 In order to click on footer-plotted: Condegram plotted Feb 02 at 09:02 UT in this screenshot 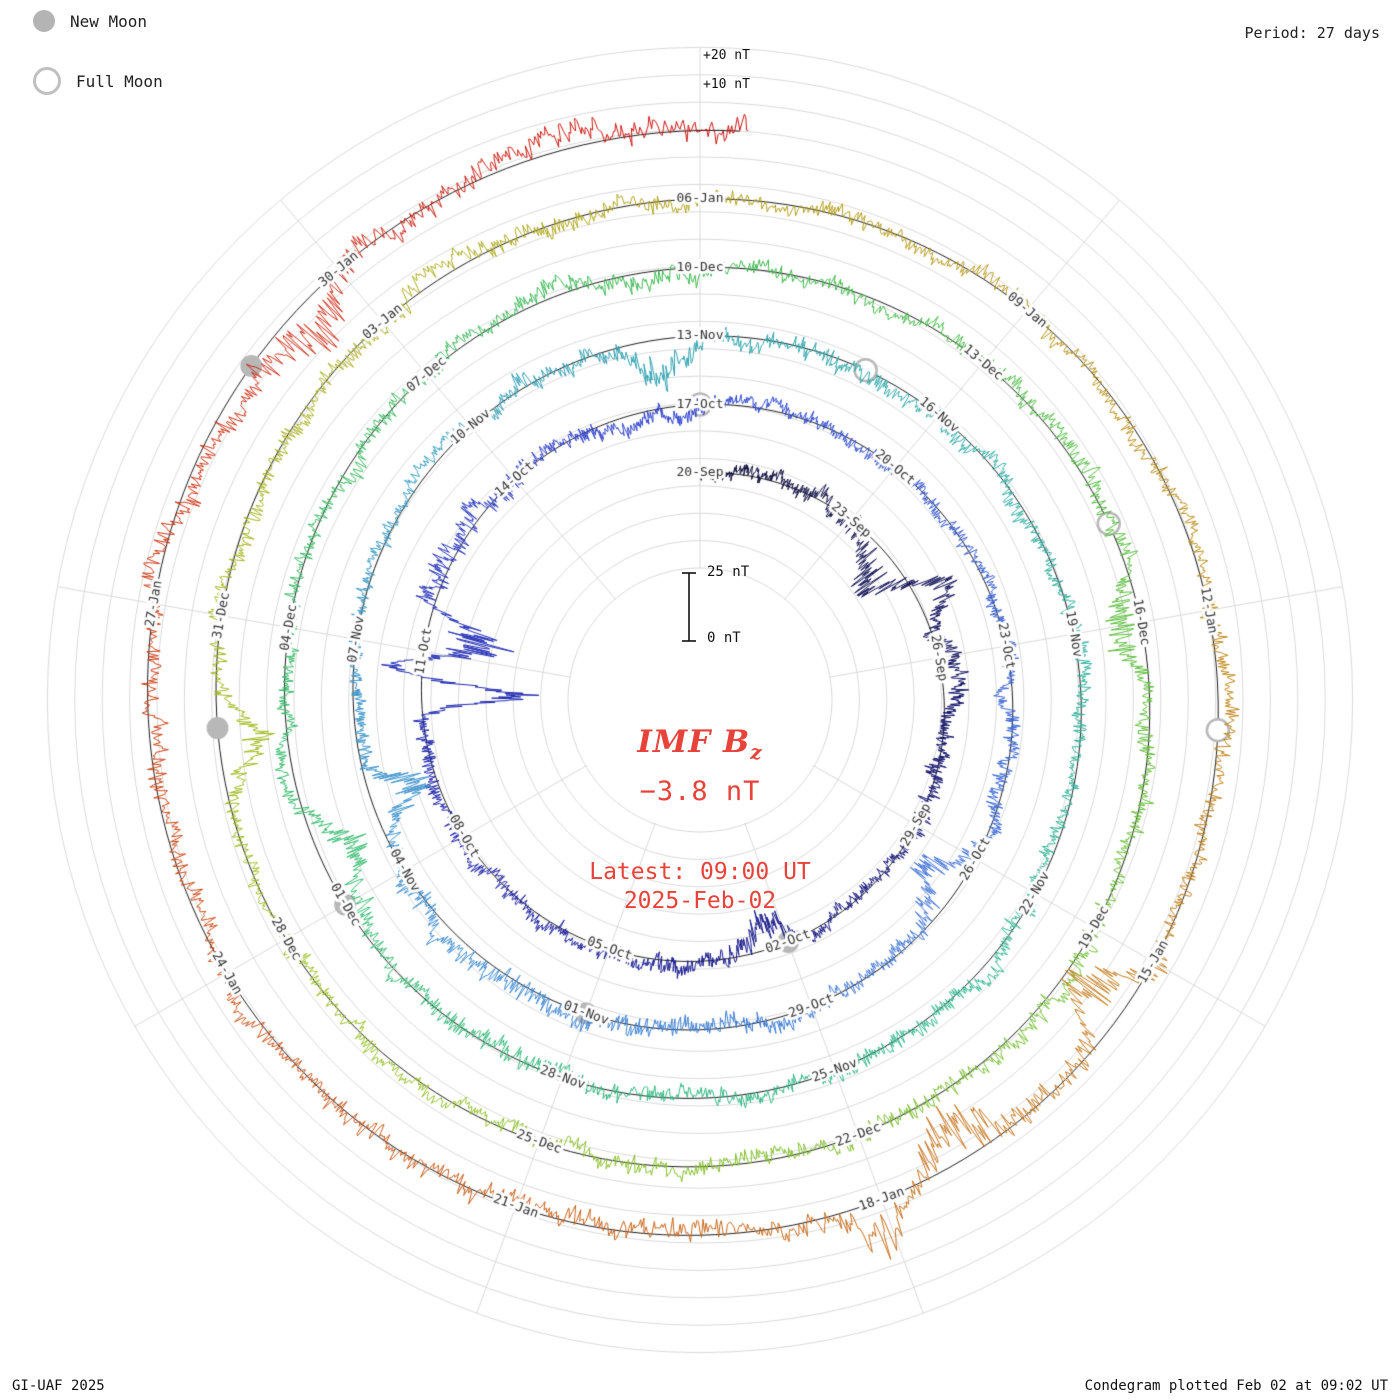, I will do `click(1236, 1386)`.